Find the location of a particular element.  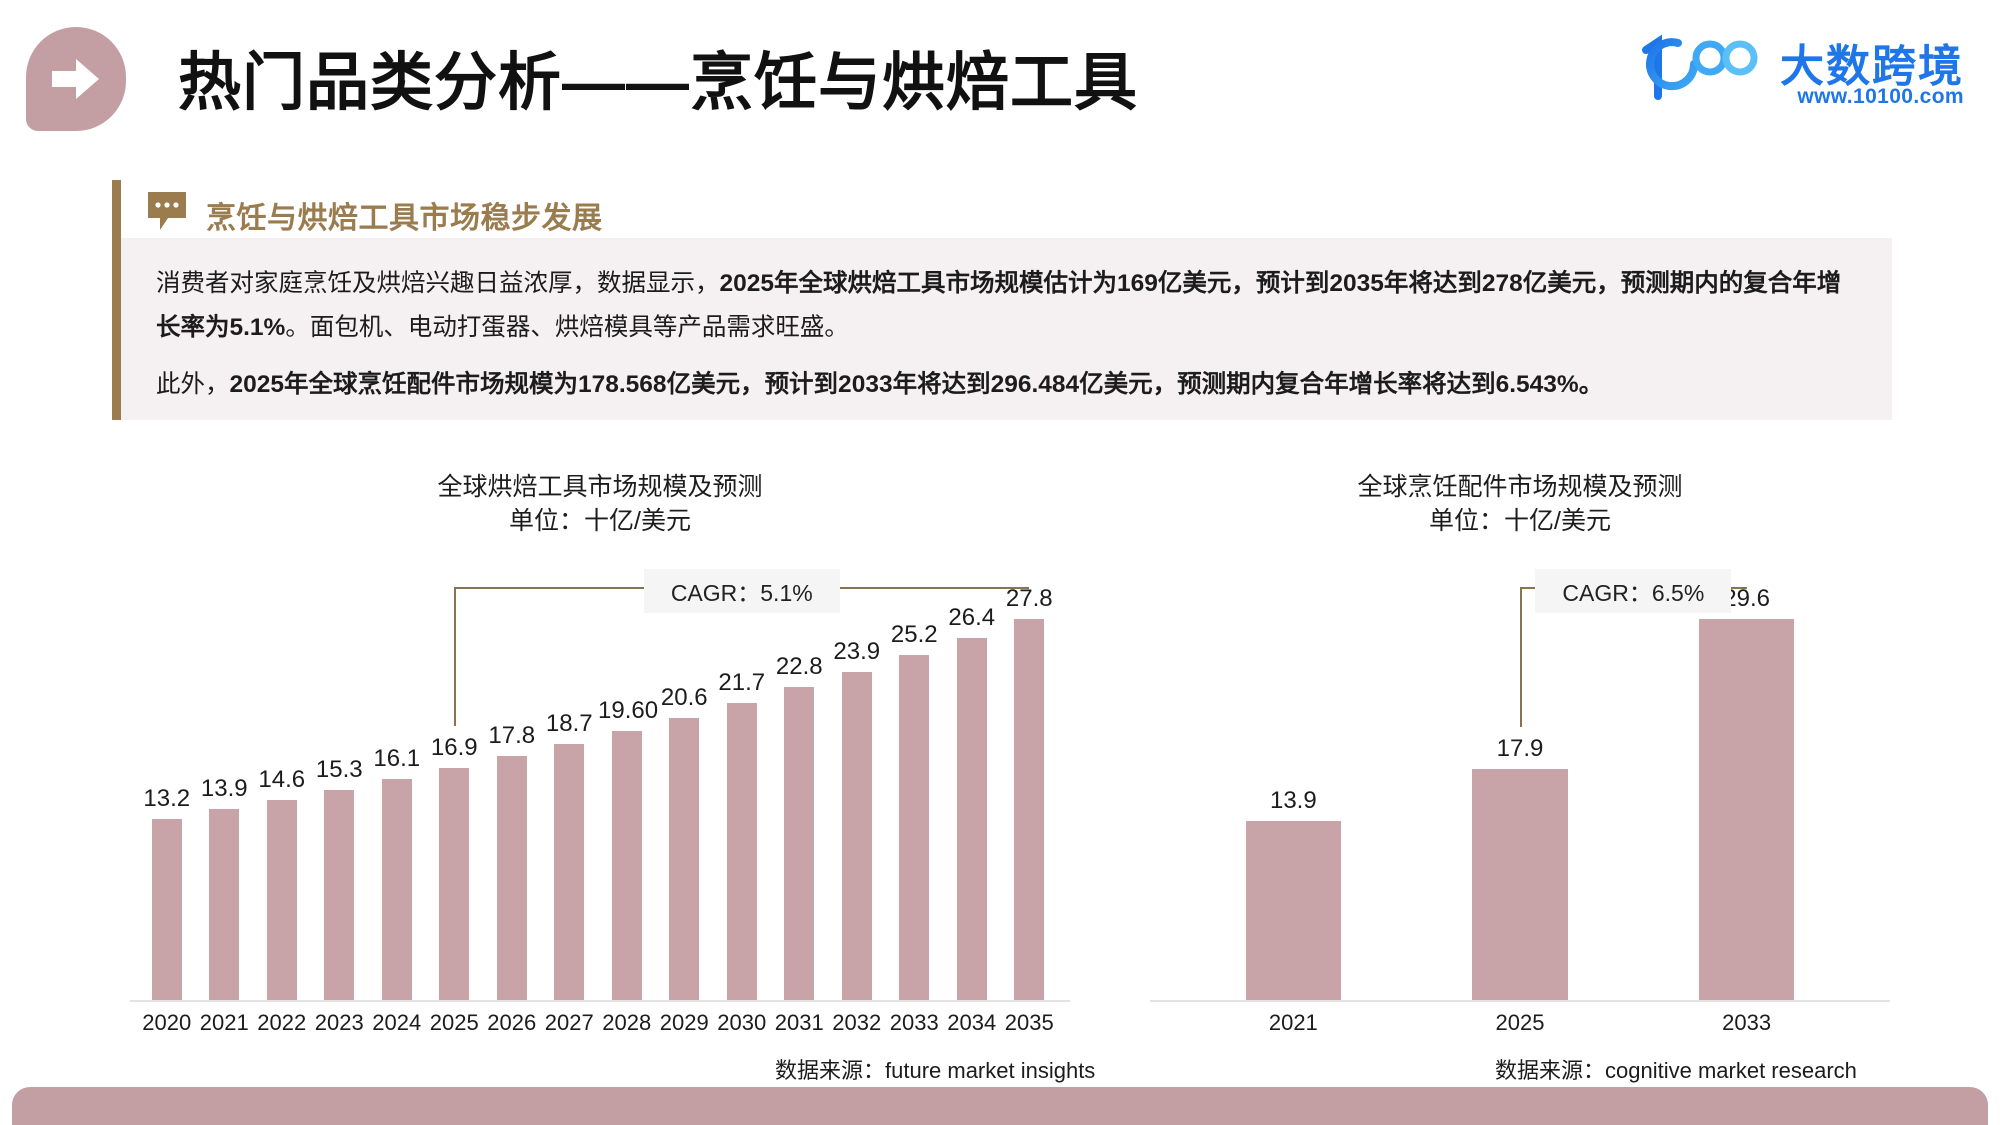

chart-title-unit: 单位：十亿/美元 is located at coordinates (600, 521).